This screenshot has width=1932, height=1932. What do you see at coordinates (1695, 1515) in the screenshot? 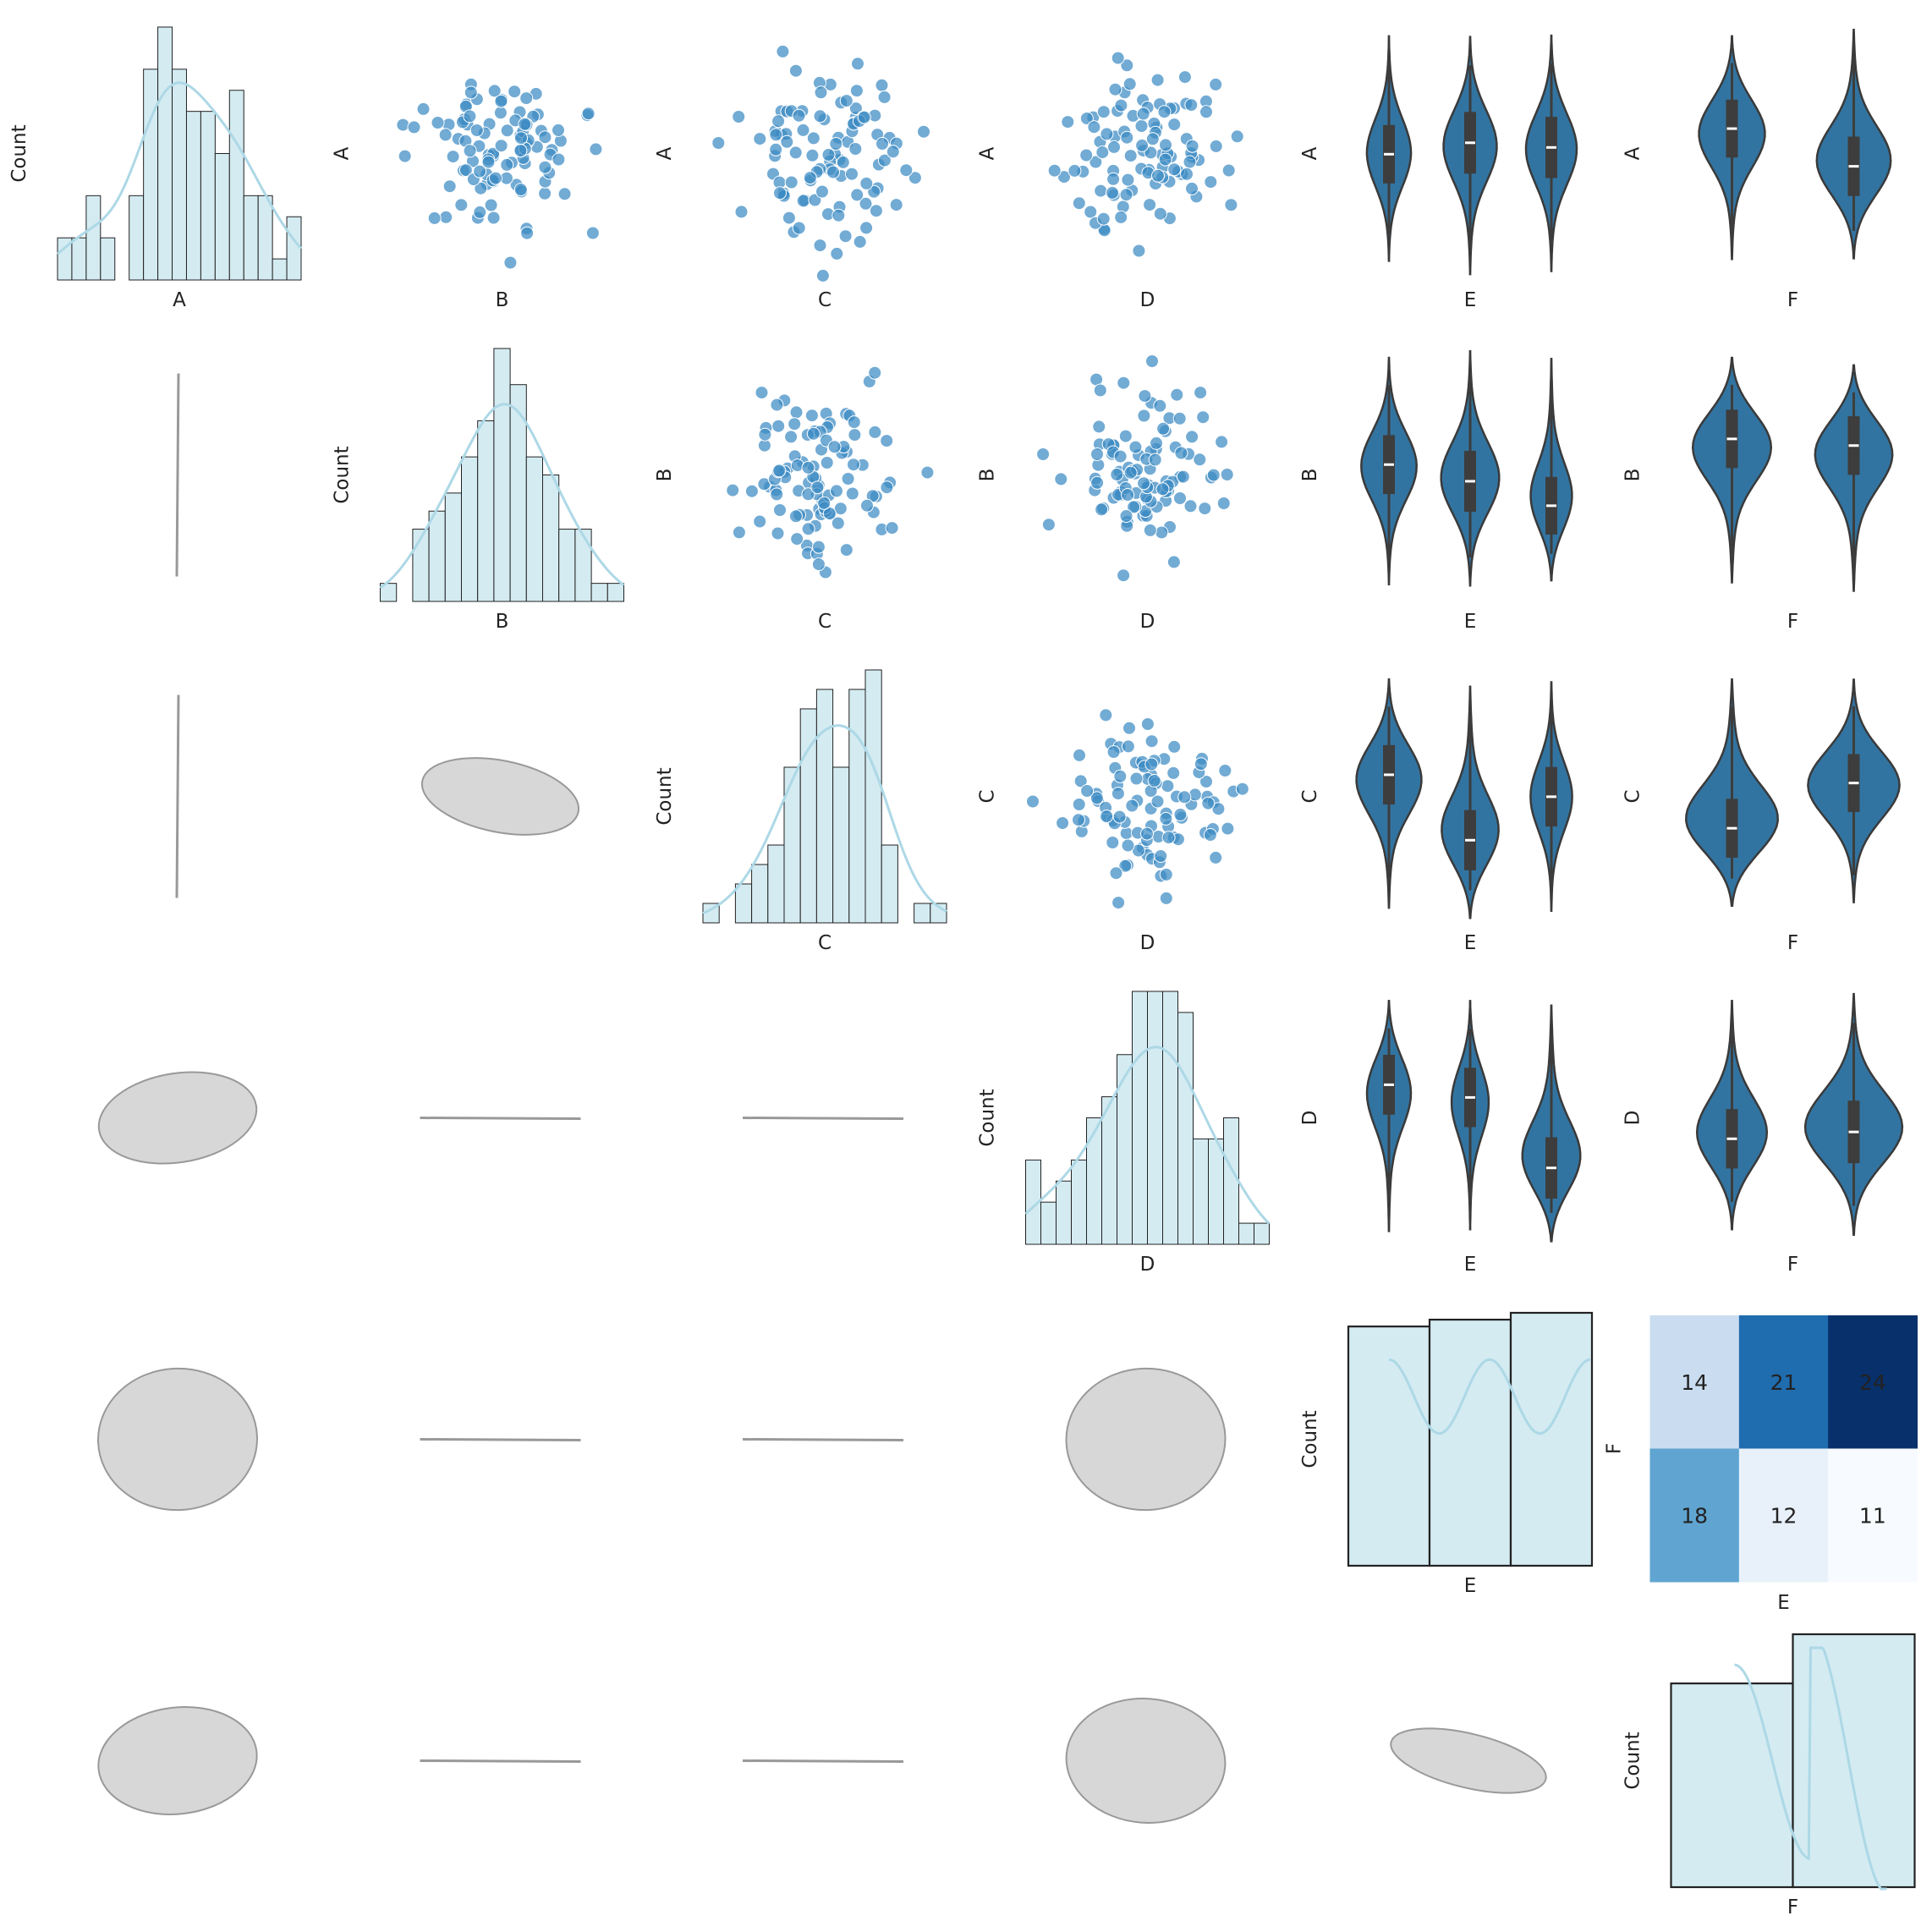
I see `heatmap-value: 18` at bounding box center [1695, 1515].